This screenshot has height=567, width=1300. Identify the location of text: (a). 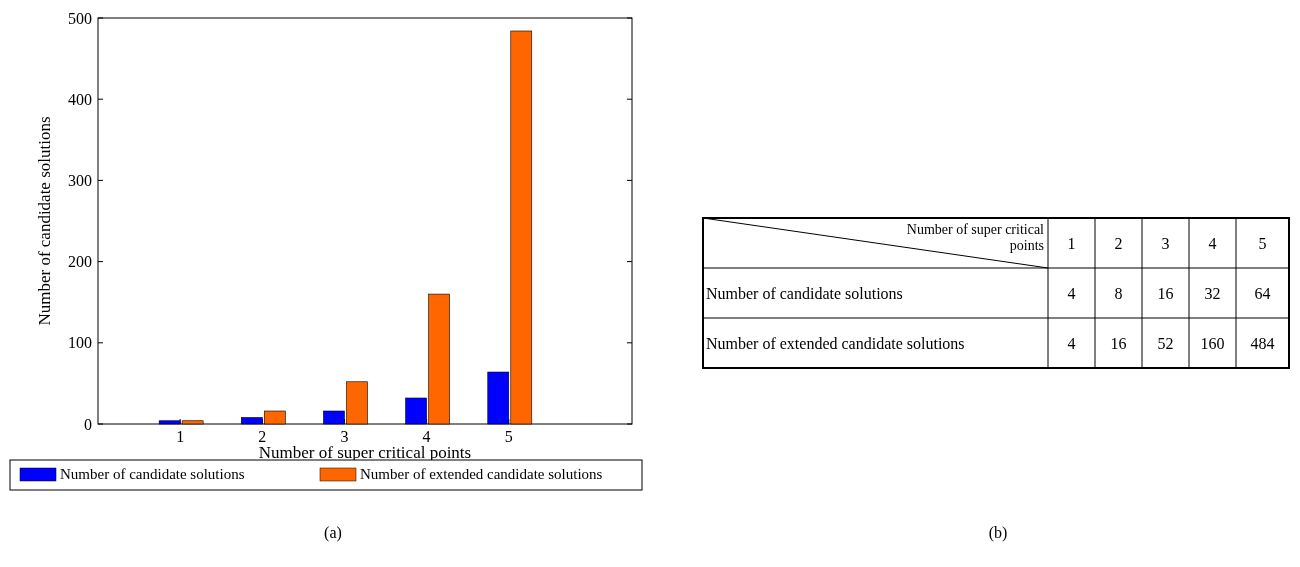
(333, 533).